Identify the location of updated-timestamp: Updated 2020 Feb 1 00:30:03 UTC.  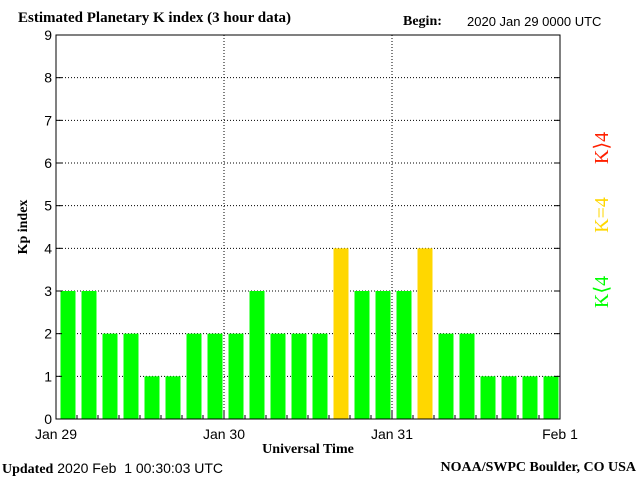
(112, 469).